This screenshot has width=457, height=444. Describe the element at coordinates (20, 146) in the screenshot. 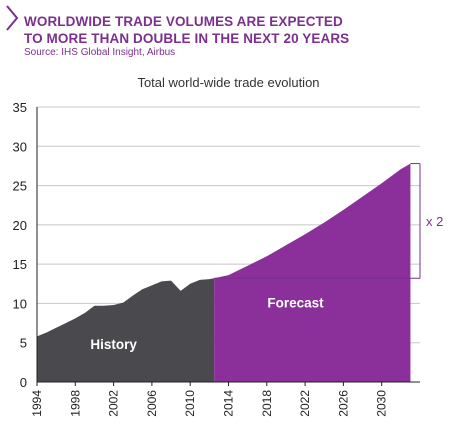

I see `y-tick-label: 30` at that location.